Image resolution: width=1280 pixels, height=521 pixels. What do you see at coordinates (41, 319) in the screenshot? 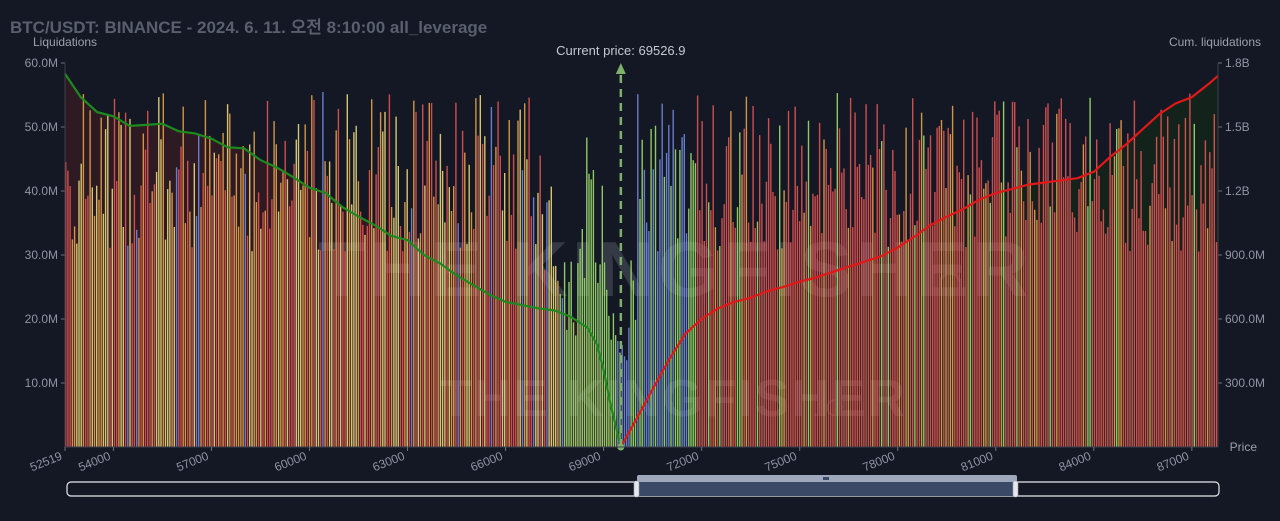
I see `y-tick-label: 20.0M` at bounding box center [41, 319].